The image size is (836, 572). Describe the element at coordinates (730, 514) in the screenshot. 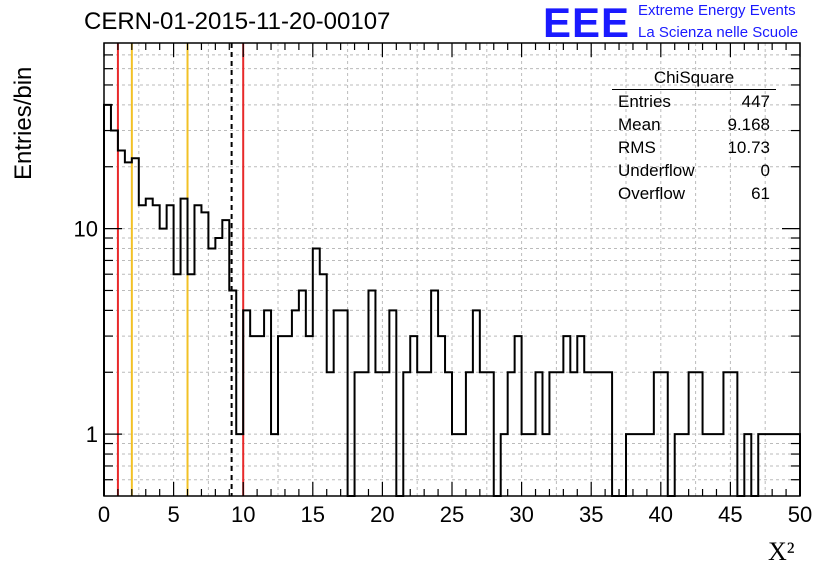

I see `x-tick-label: 45` at that location.